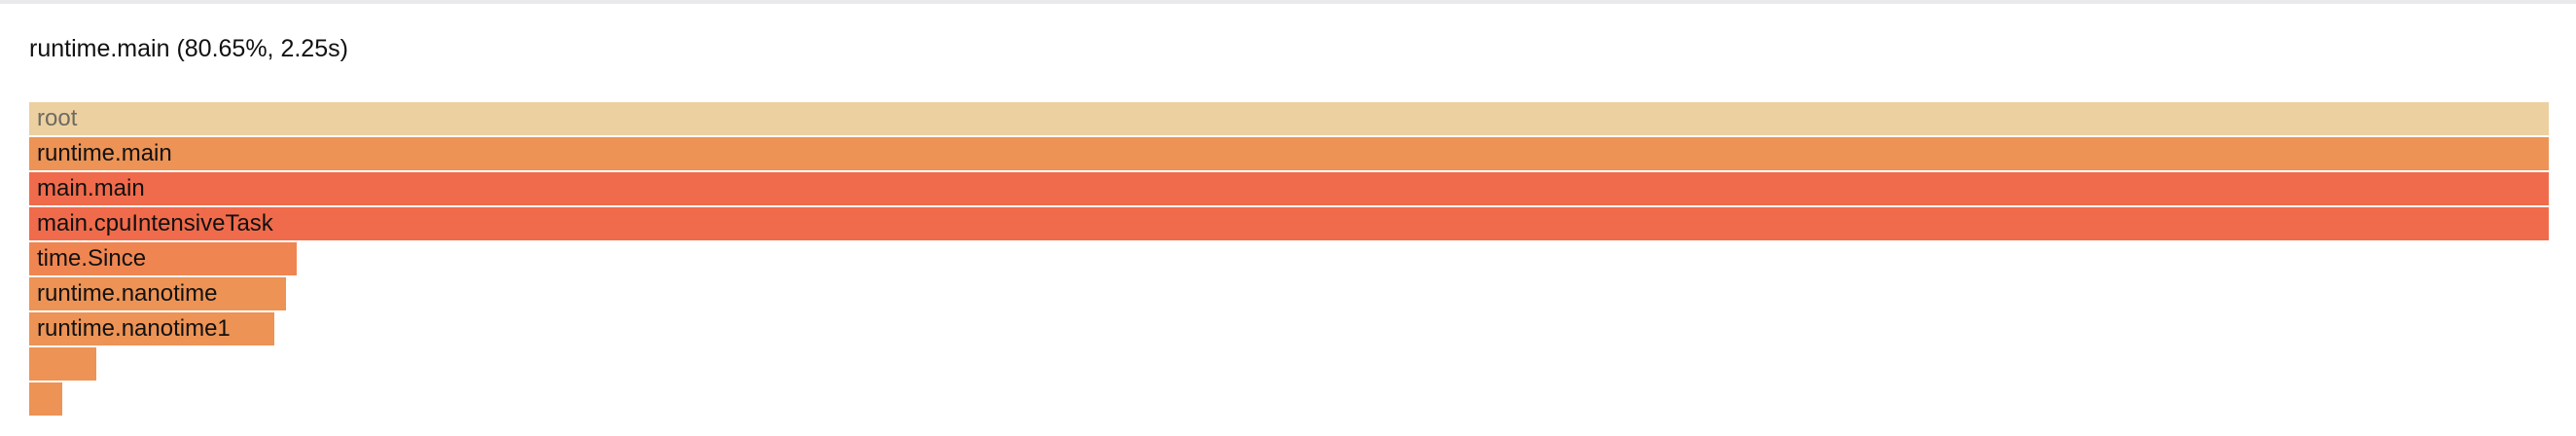 This screenshot has width=2576, height=436. I want to click on top-border, so click(1288, 2).